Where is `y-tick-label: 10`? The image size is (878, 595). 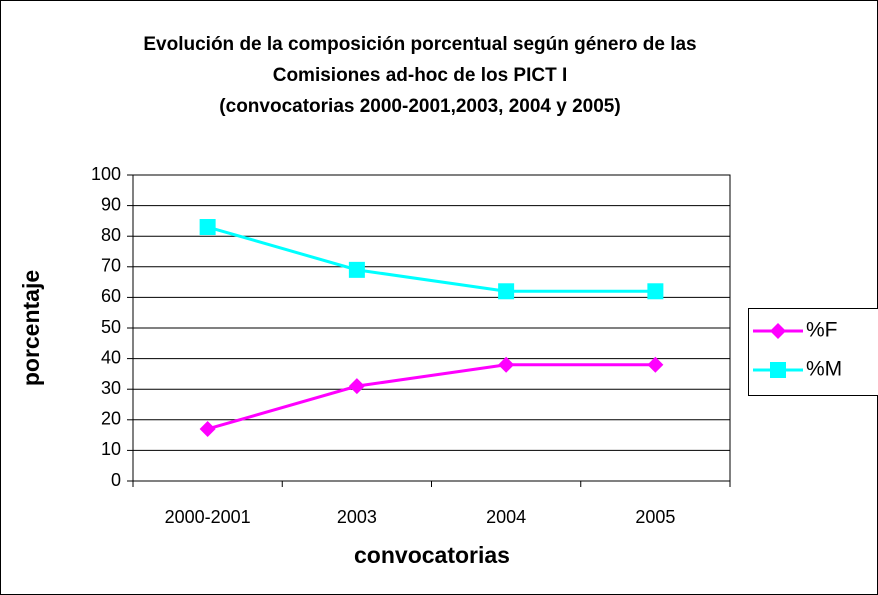 y-tick-label: 10 is located at coordinates (111, 449).